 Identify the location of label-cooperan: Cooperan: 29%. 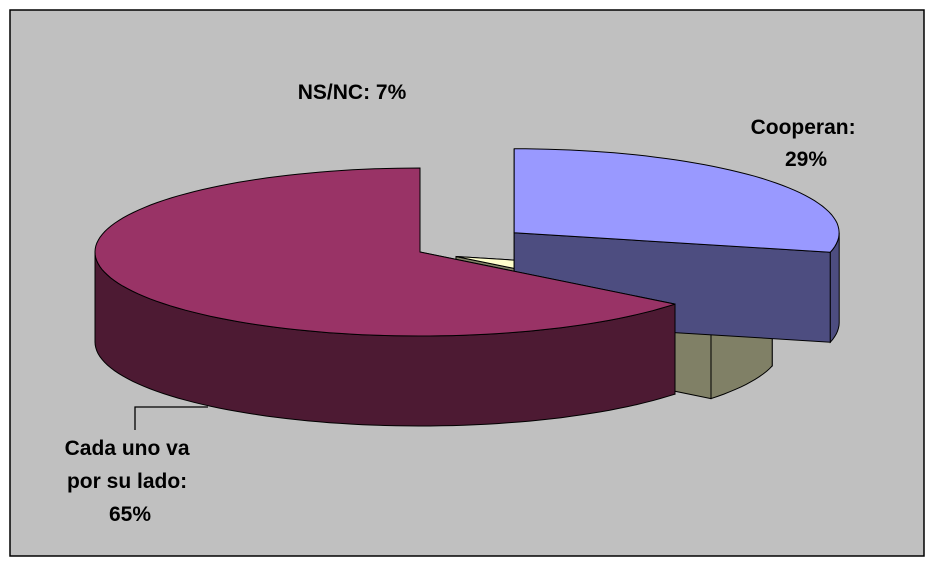
(806, 143).